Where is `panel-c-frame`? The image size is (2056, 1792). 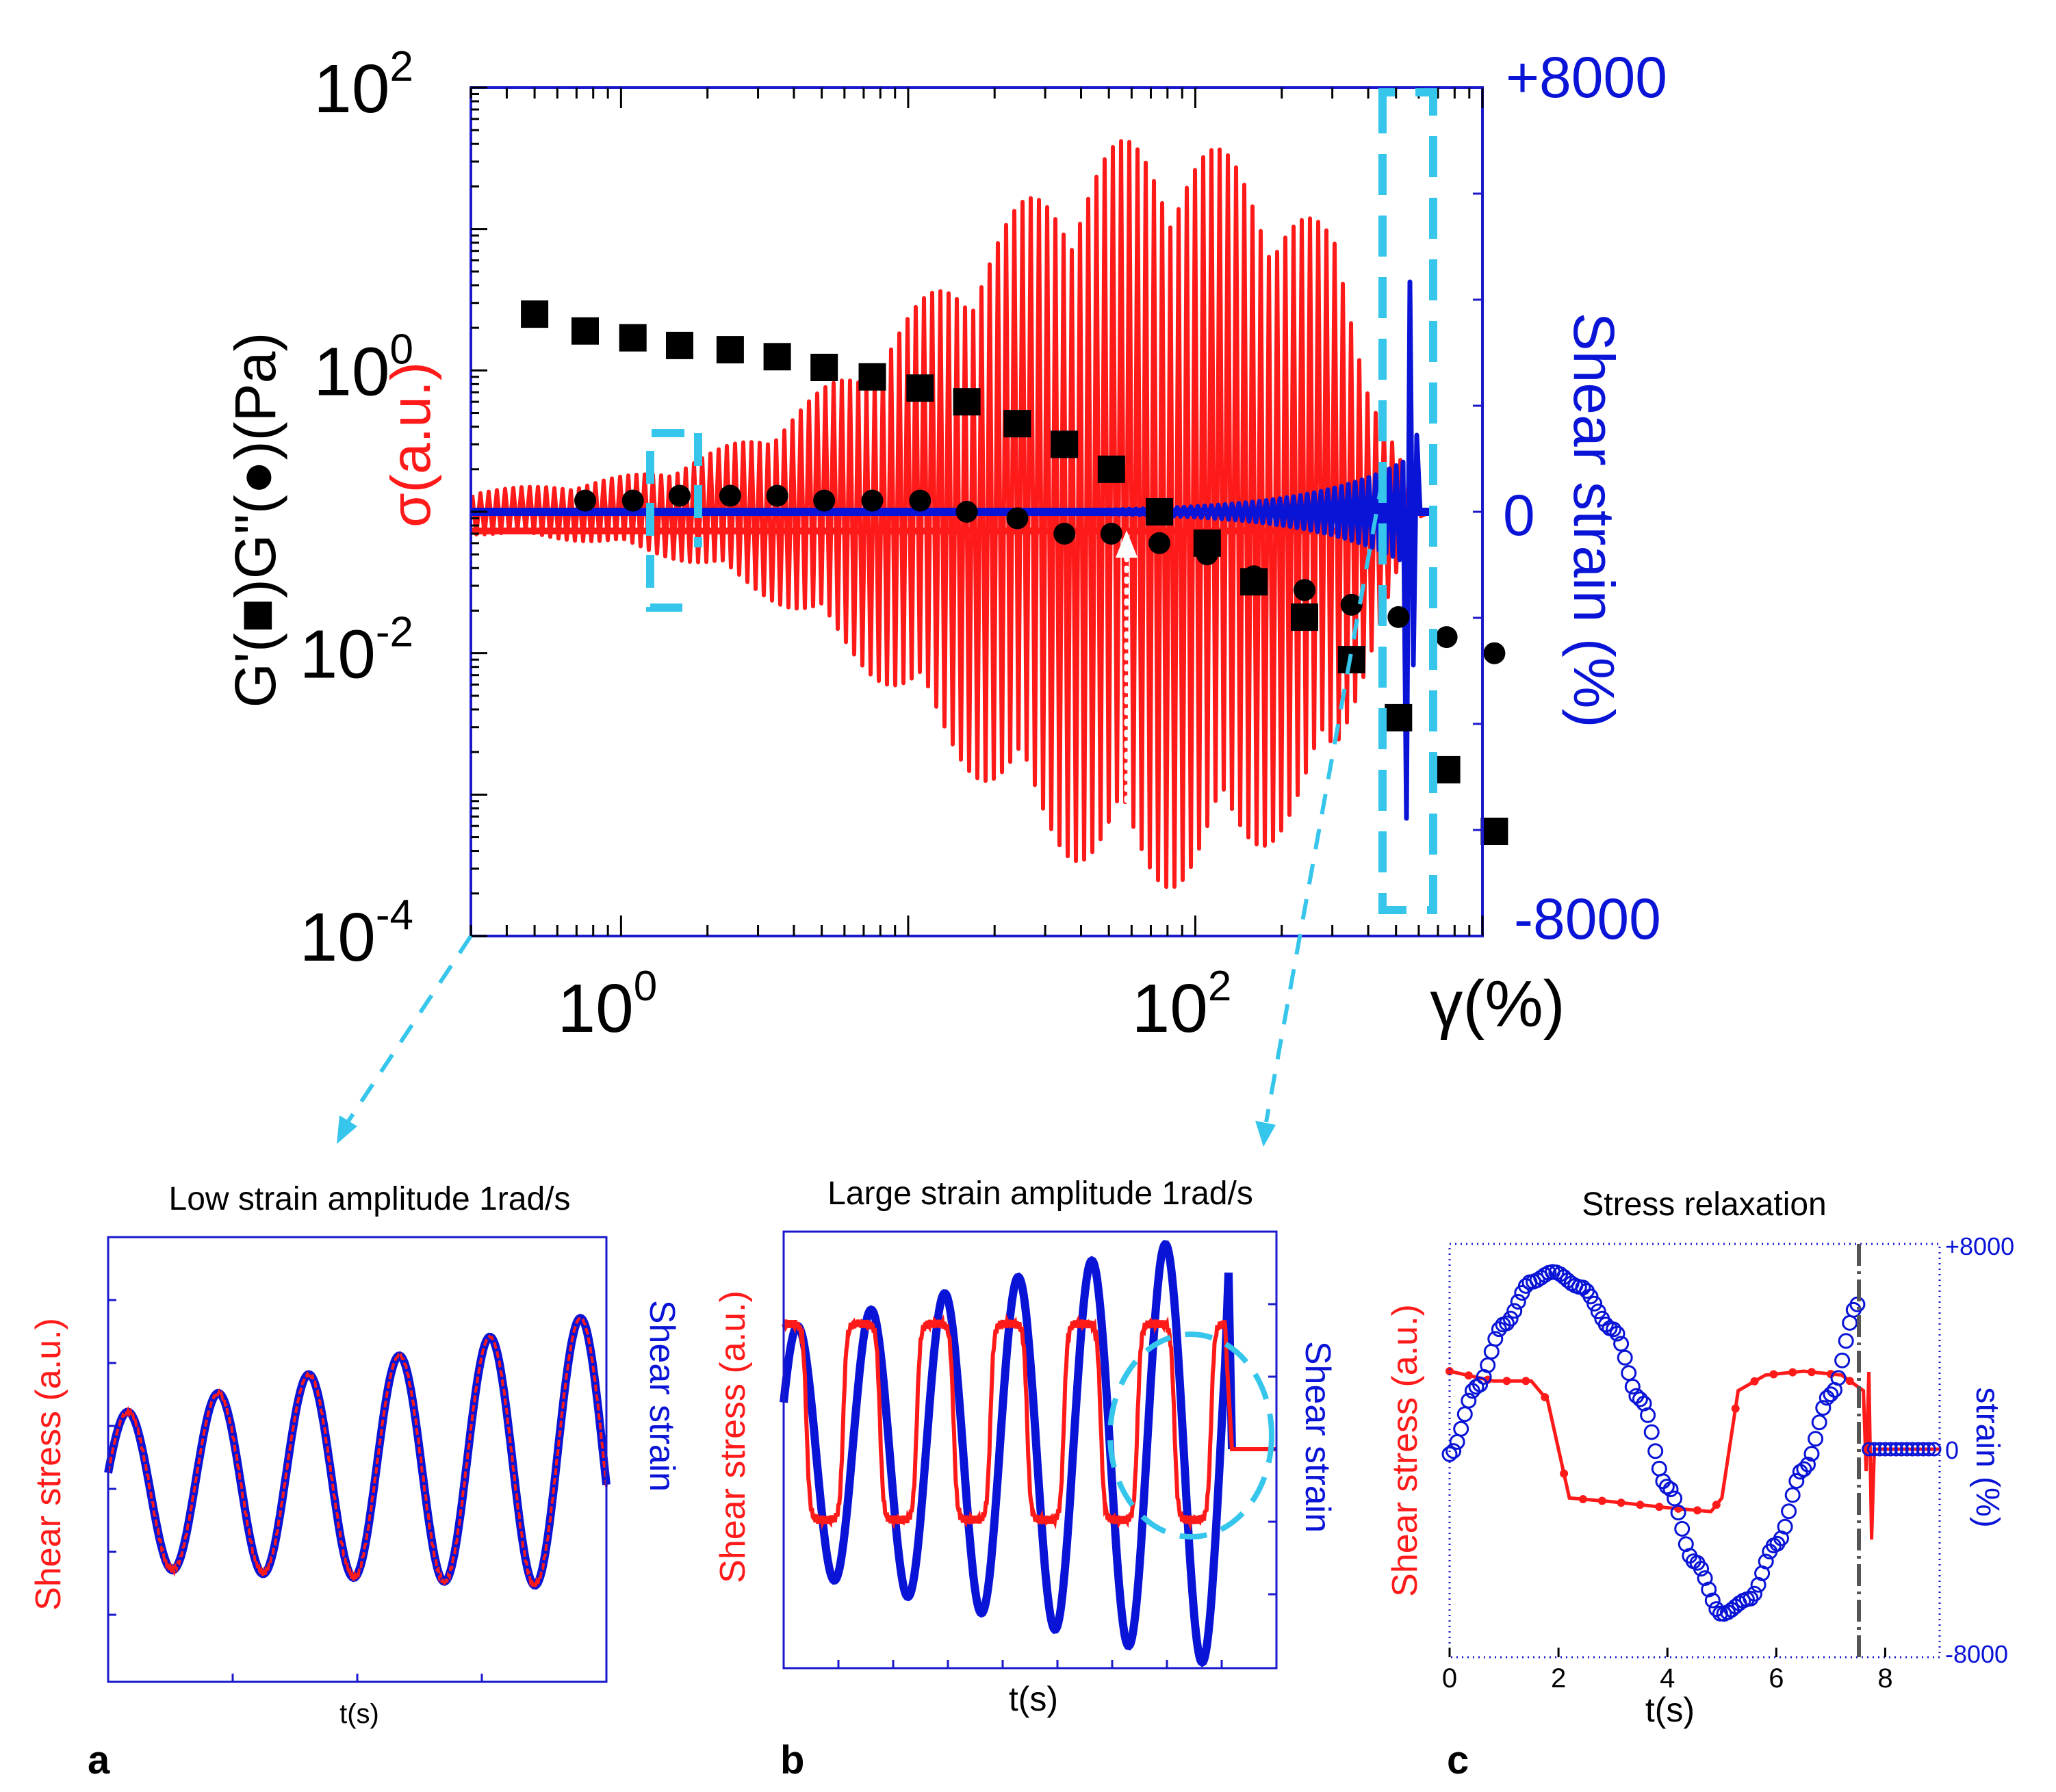
panel-c-frame is located at coordinates (1694, 1451).